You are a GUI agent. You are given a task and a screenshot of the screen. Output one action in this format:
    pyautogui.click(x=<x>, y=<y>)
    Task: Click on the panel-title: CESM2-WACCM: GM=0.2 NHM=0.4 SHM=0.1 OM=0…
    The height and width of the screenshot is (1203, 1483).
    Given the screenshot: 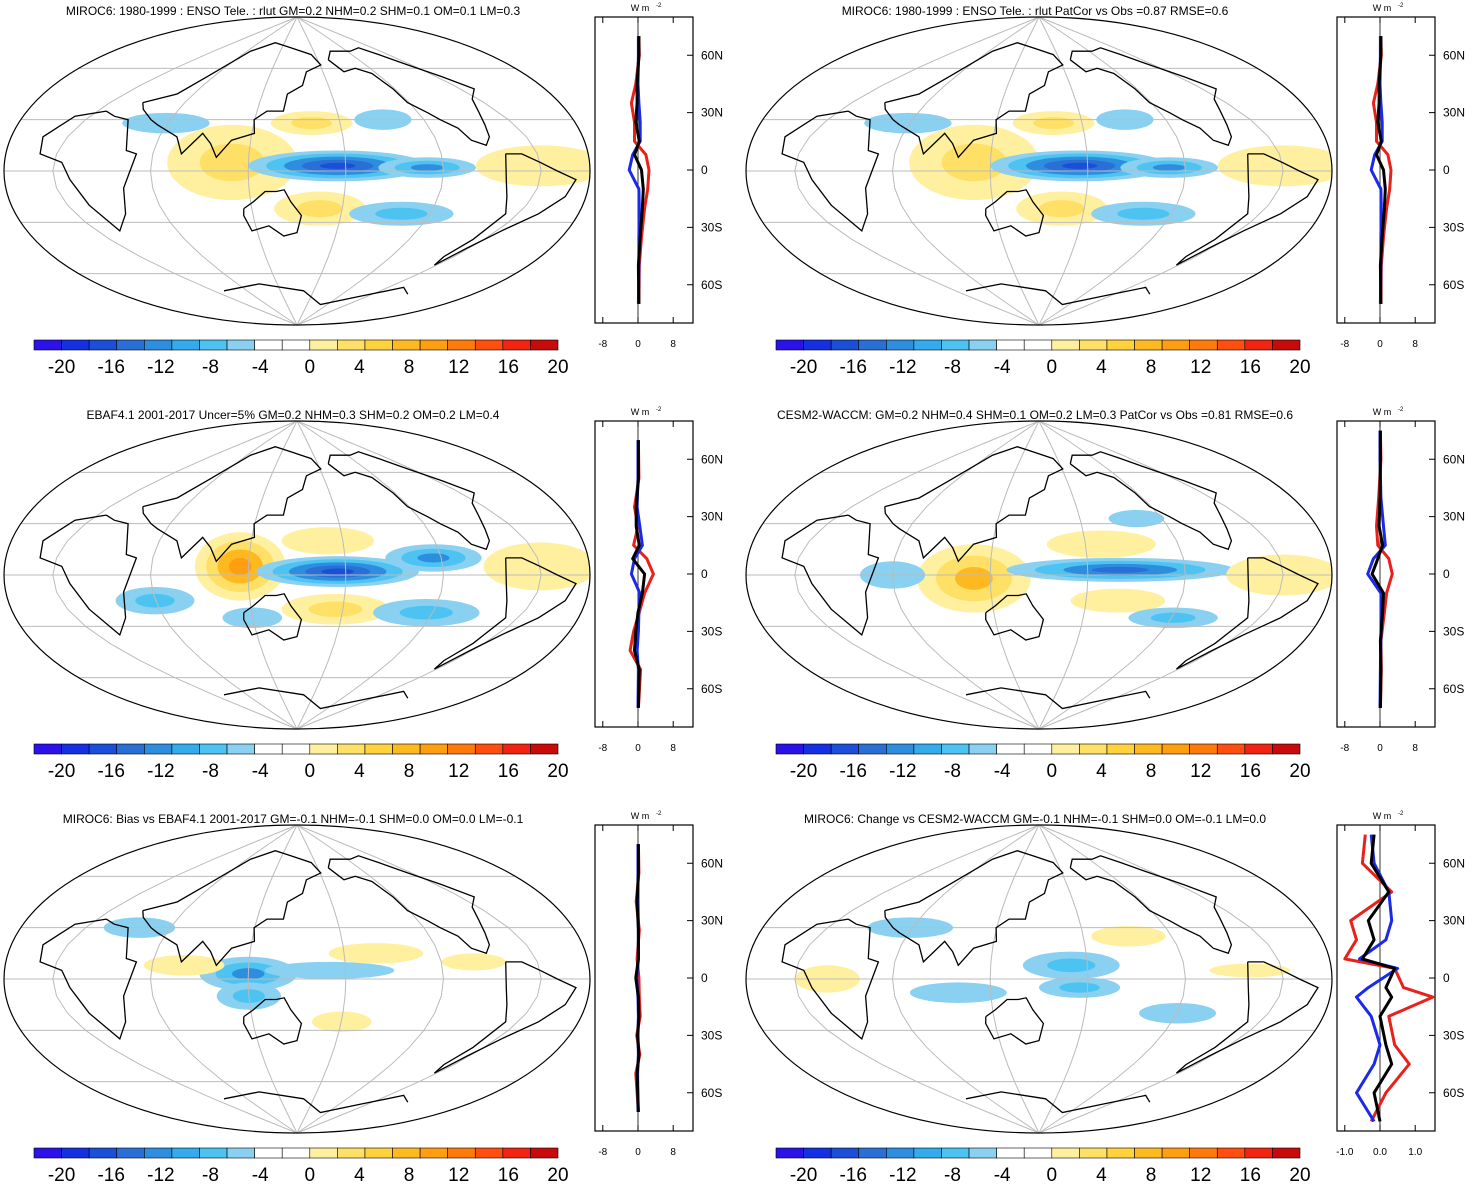 What is the action you would take?
    pyautogui.click(x=1035, y=415)
    